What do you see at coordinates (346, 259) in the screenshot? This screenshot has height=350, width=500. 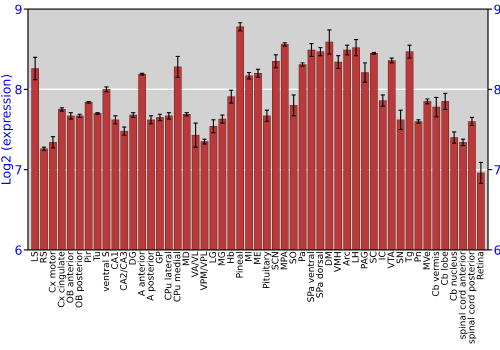 I see `x-tick-label: Arc` at bounding box center [346, 259].